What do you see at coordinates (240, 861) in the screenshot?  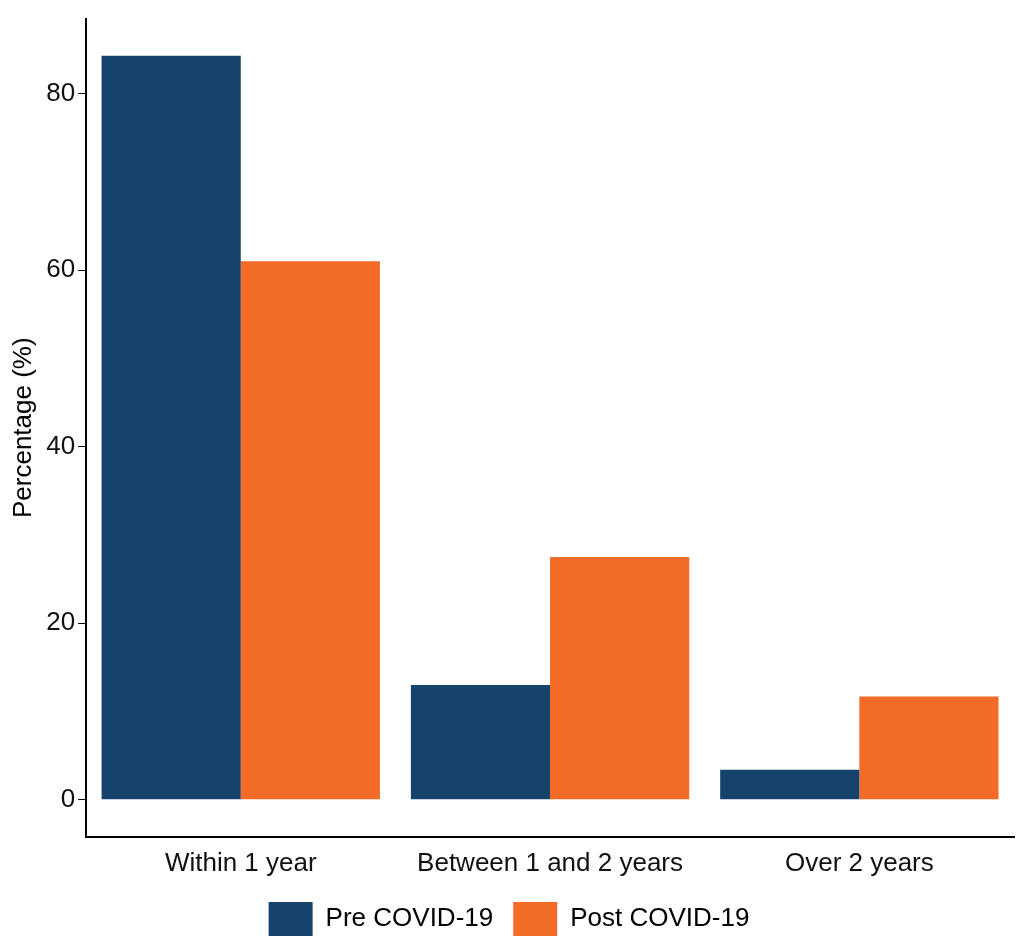 I see `x-tick-label: Within 1 year` at bounding box center [240, 861].